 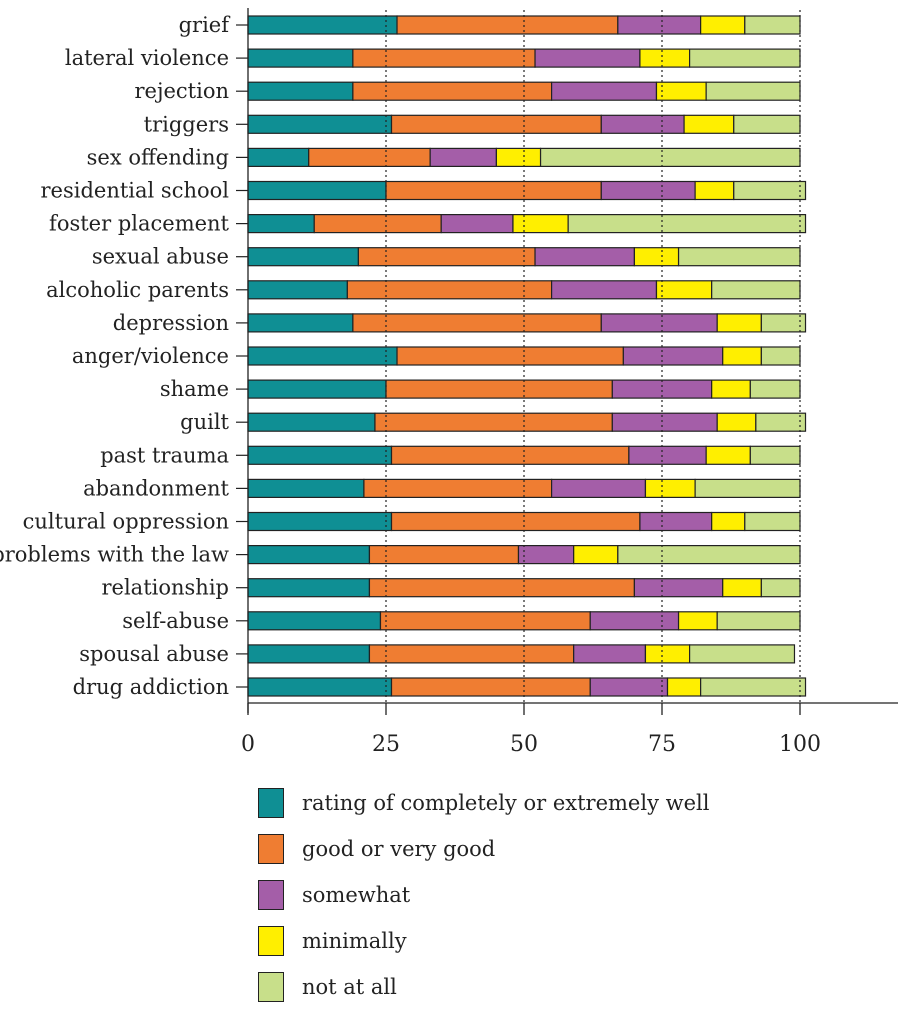 I want to click on category-label: self-abuse, so click(x=175, y=621).